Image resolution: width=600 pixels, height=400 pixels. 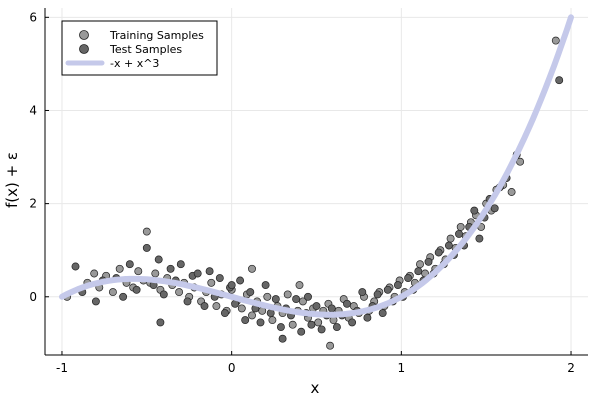 I want to click on legend-label-test: Test Samples, so click(x=145, y=49).